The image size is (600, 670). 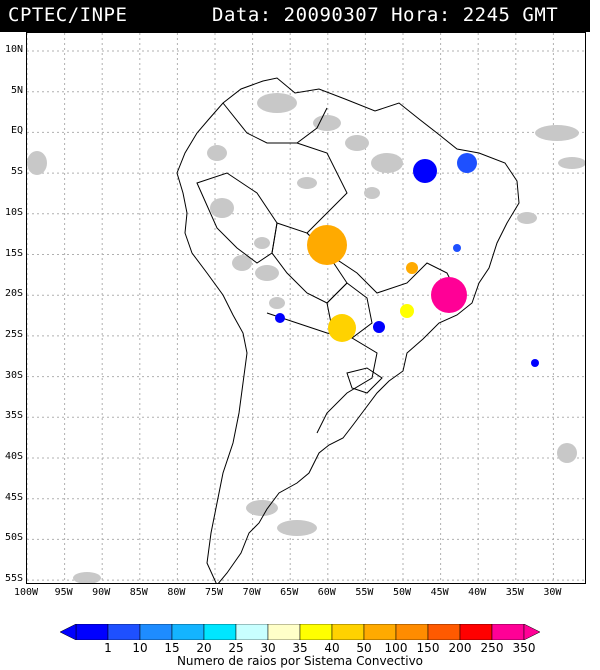 I want to click on legend-value: 100, so click(x=396, y=648).